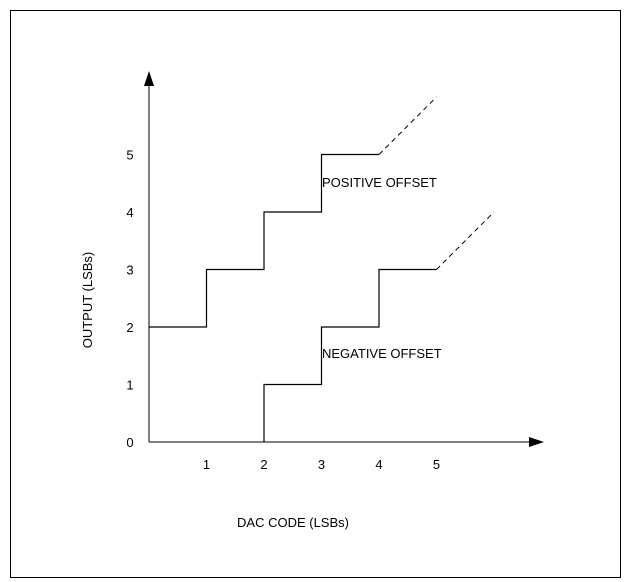  What do you see at coordinates (129, 212) in the screenshot?
I see `y-tick-label: 4` at bounding box center [129, 212].